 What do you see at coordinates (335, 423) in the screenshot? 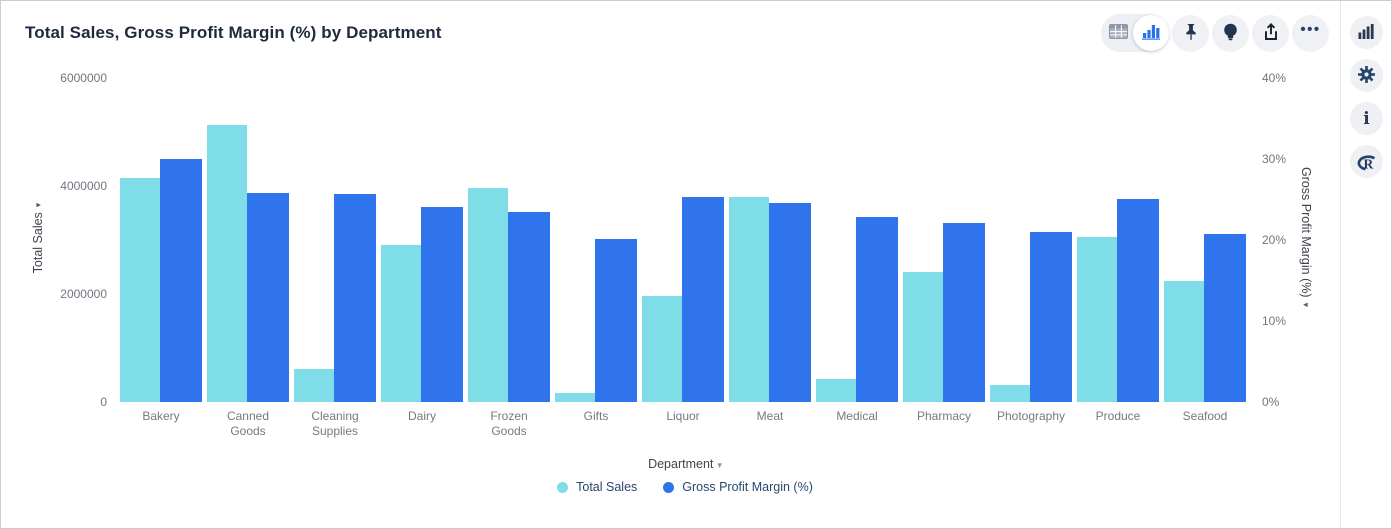
I see `x-axis-category-label: Cleaning Supplies` at bounding box center [335, 423].